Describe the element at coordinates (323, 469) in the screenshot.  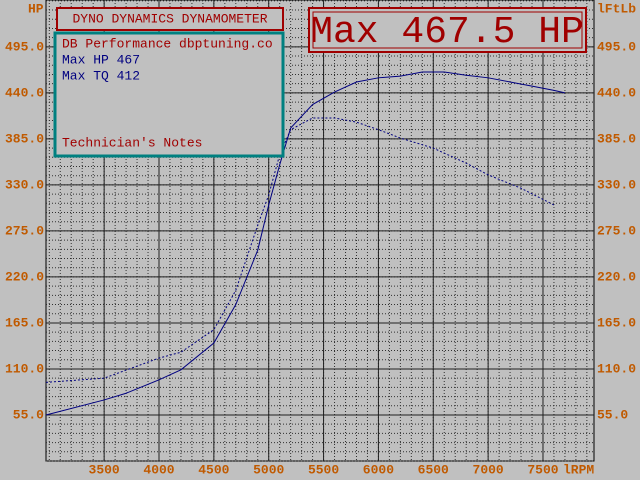
I see `x-tick-label: 5500` at that location.